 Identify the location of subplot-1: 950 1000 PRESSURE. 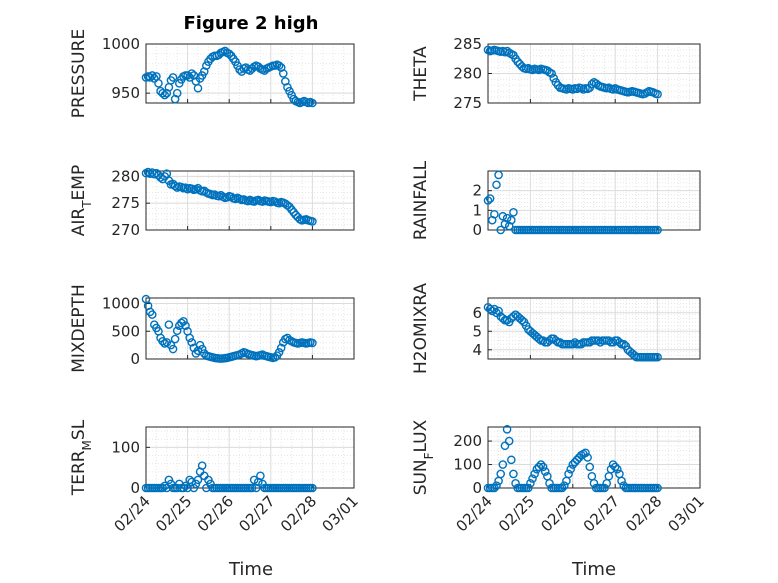
(212, 73).